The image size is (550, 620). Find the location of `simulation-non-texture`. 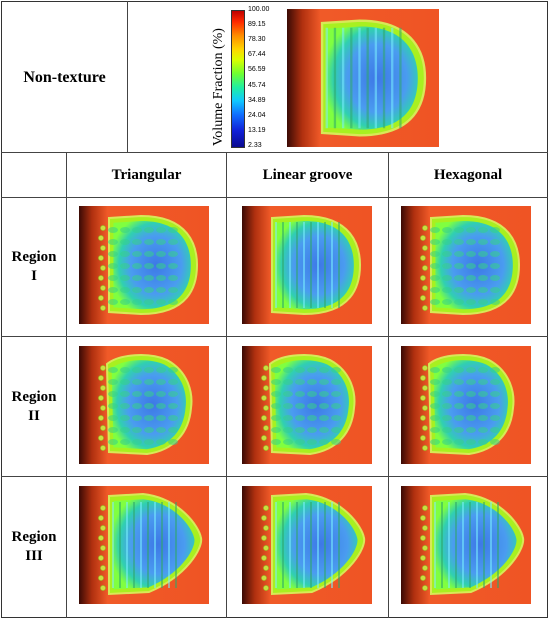

simulation-non-texture is located at coordinates (363, 78).